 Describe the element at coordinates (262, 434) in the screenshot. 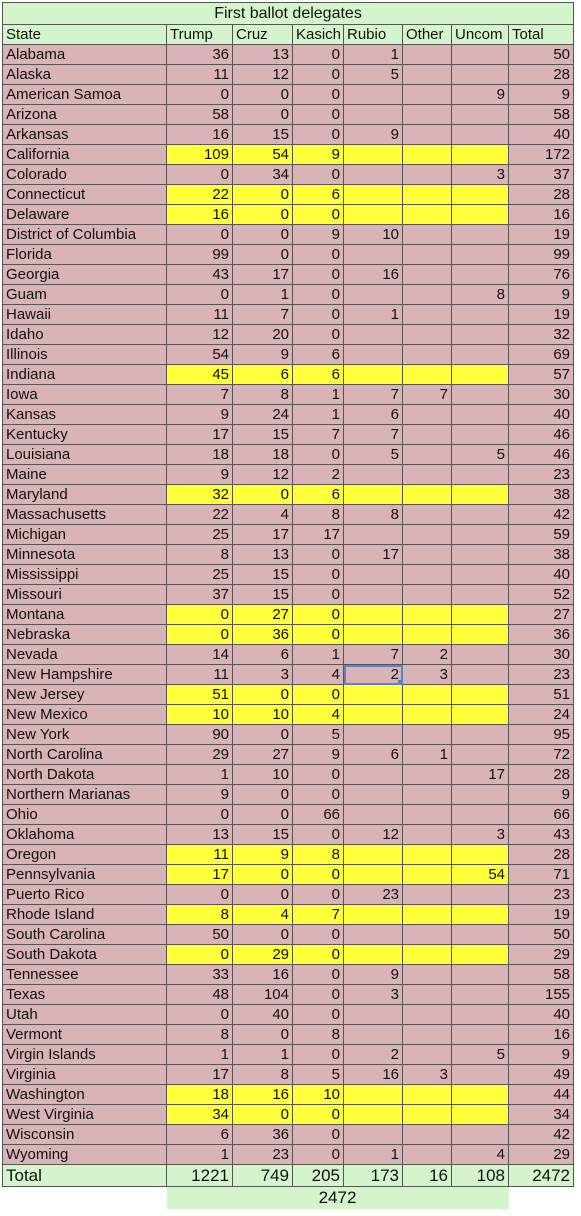

I see `value-cell: 15` at that location.